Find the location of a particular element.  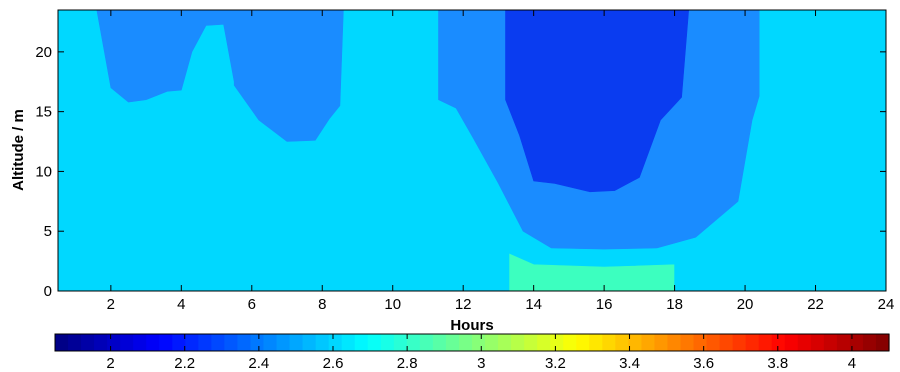

y-tick-label: 0 is located at coordinates (48, 291).